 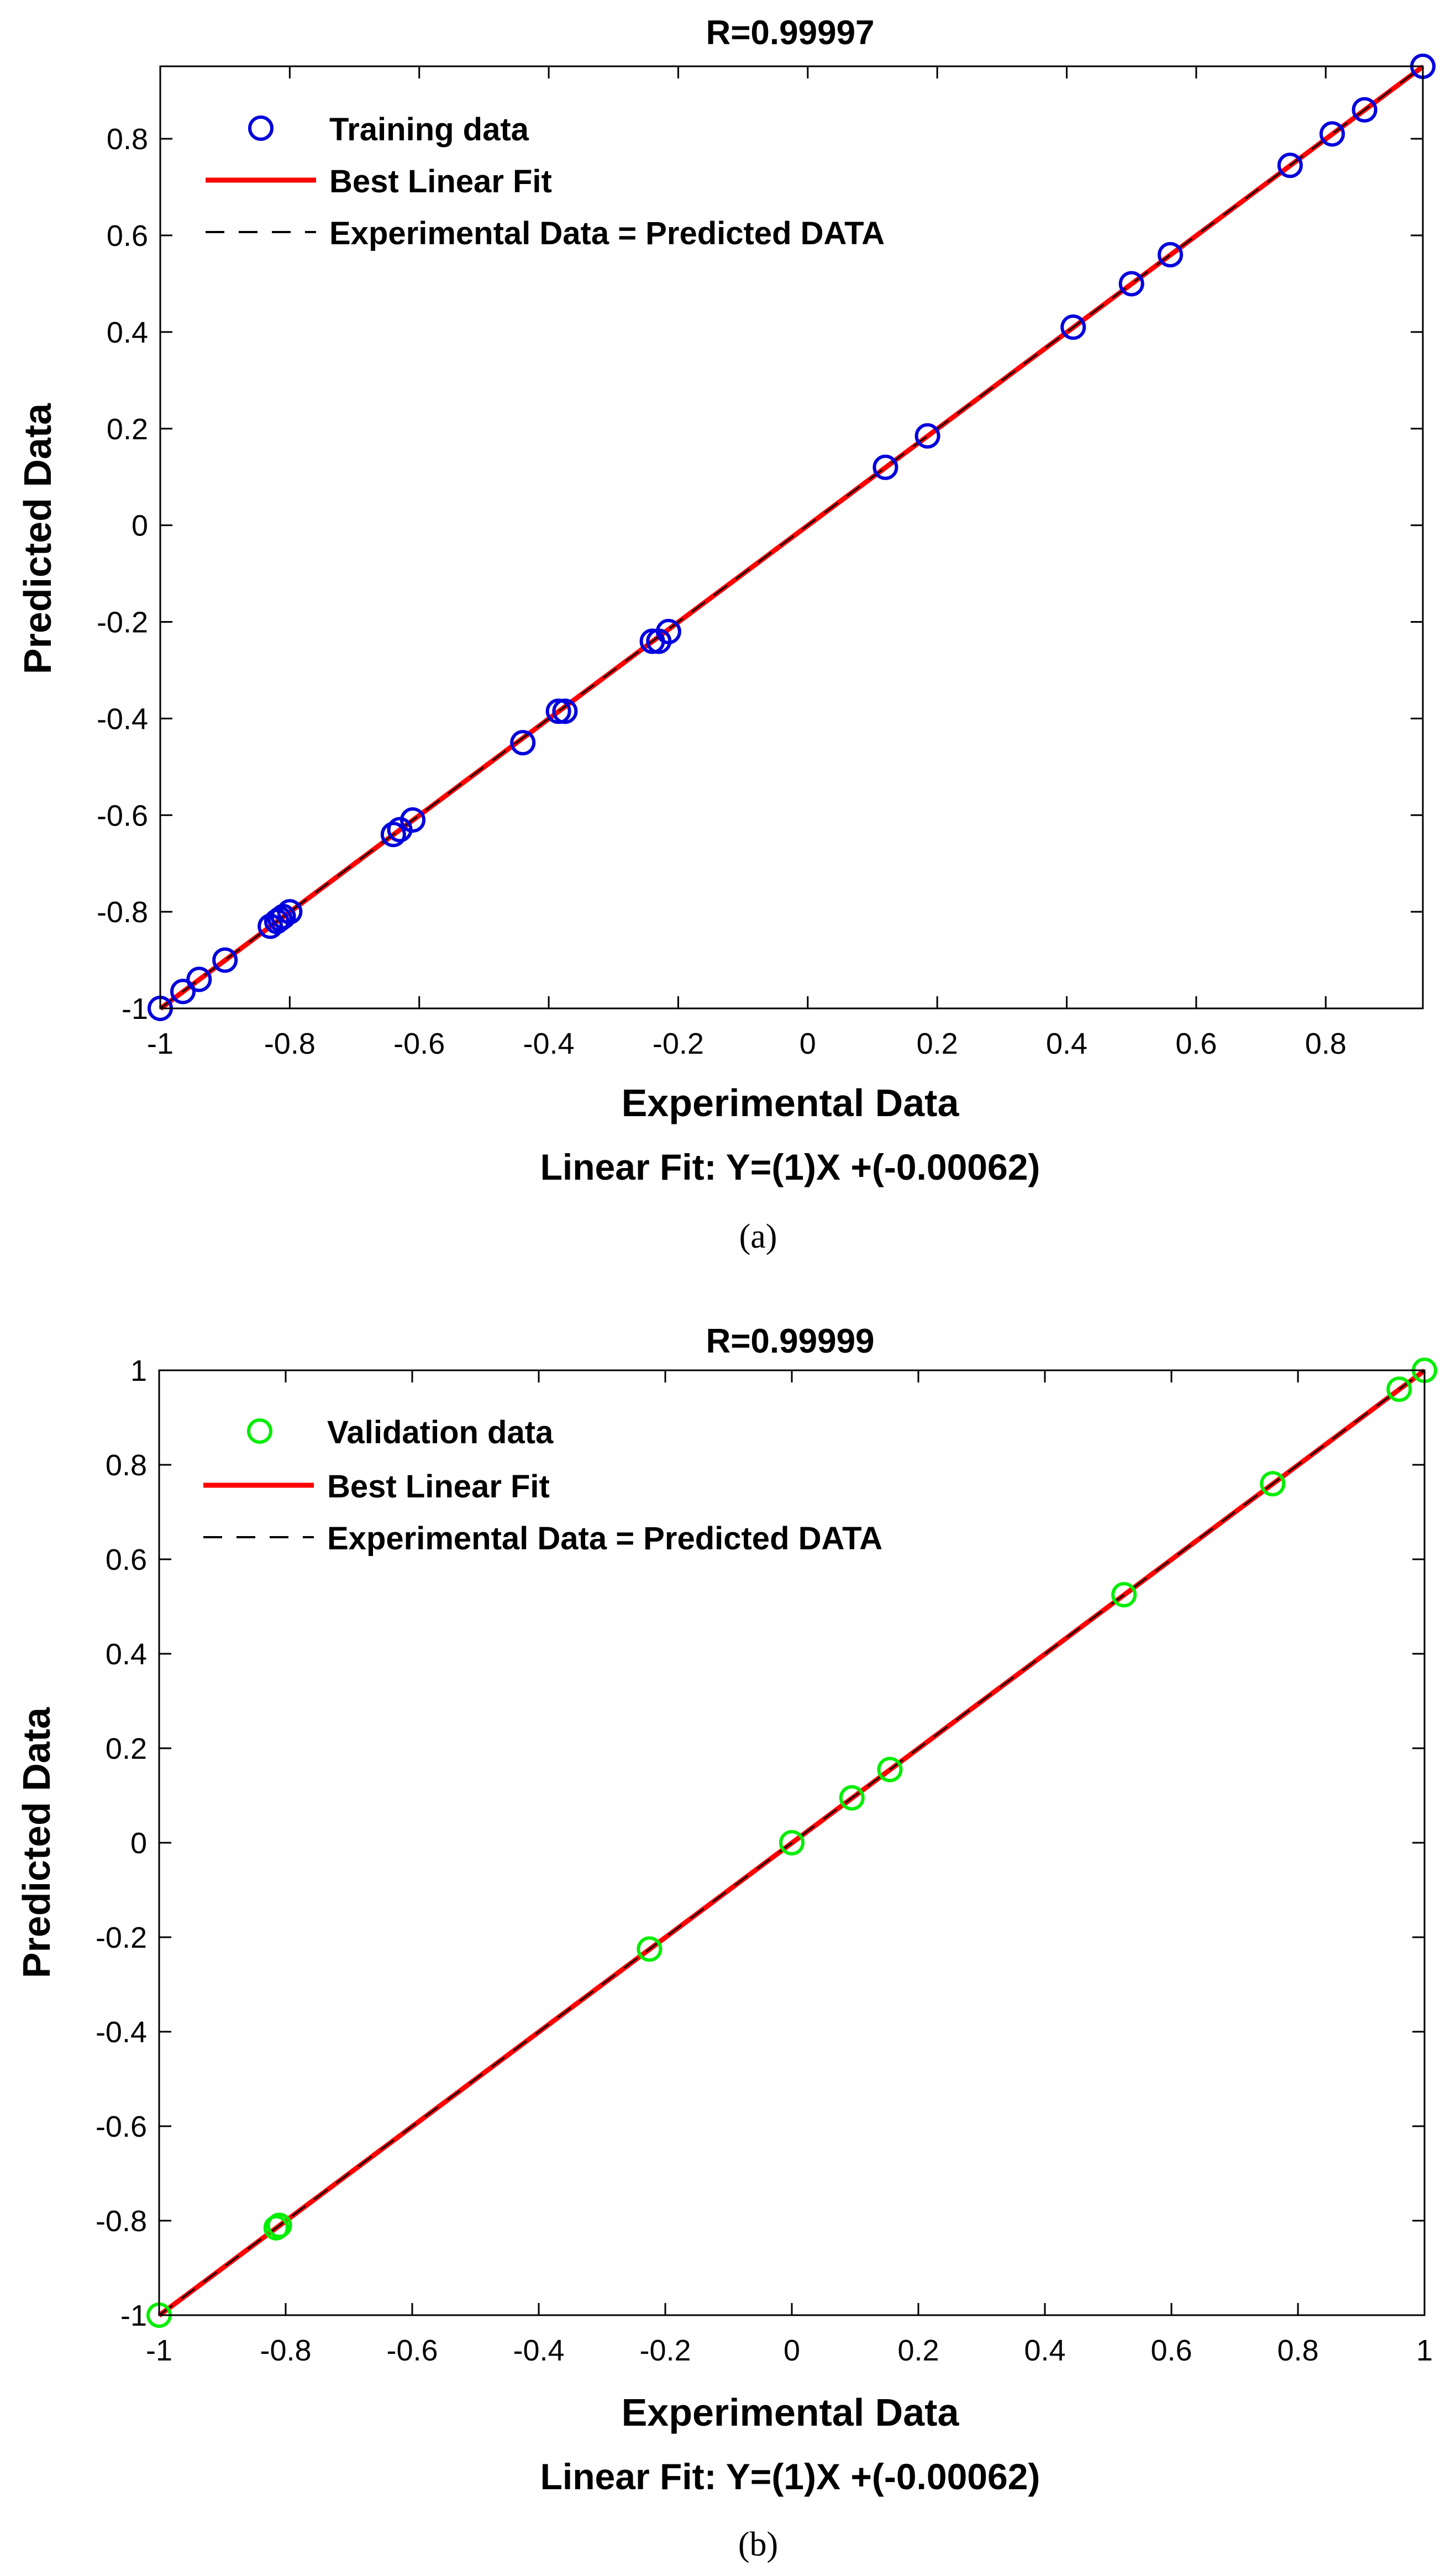 What do you see at coordinates (790, 1341) in the screenshot?
I see `chart-title: R=0.99999` at bounding box center [790, 1341].